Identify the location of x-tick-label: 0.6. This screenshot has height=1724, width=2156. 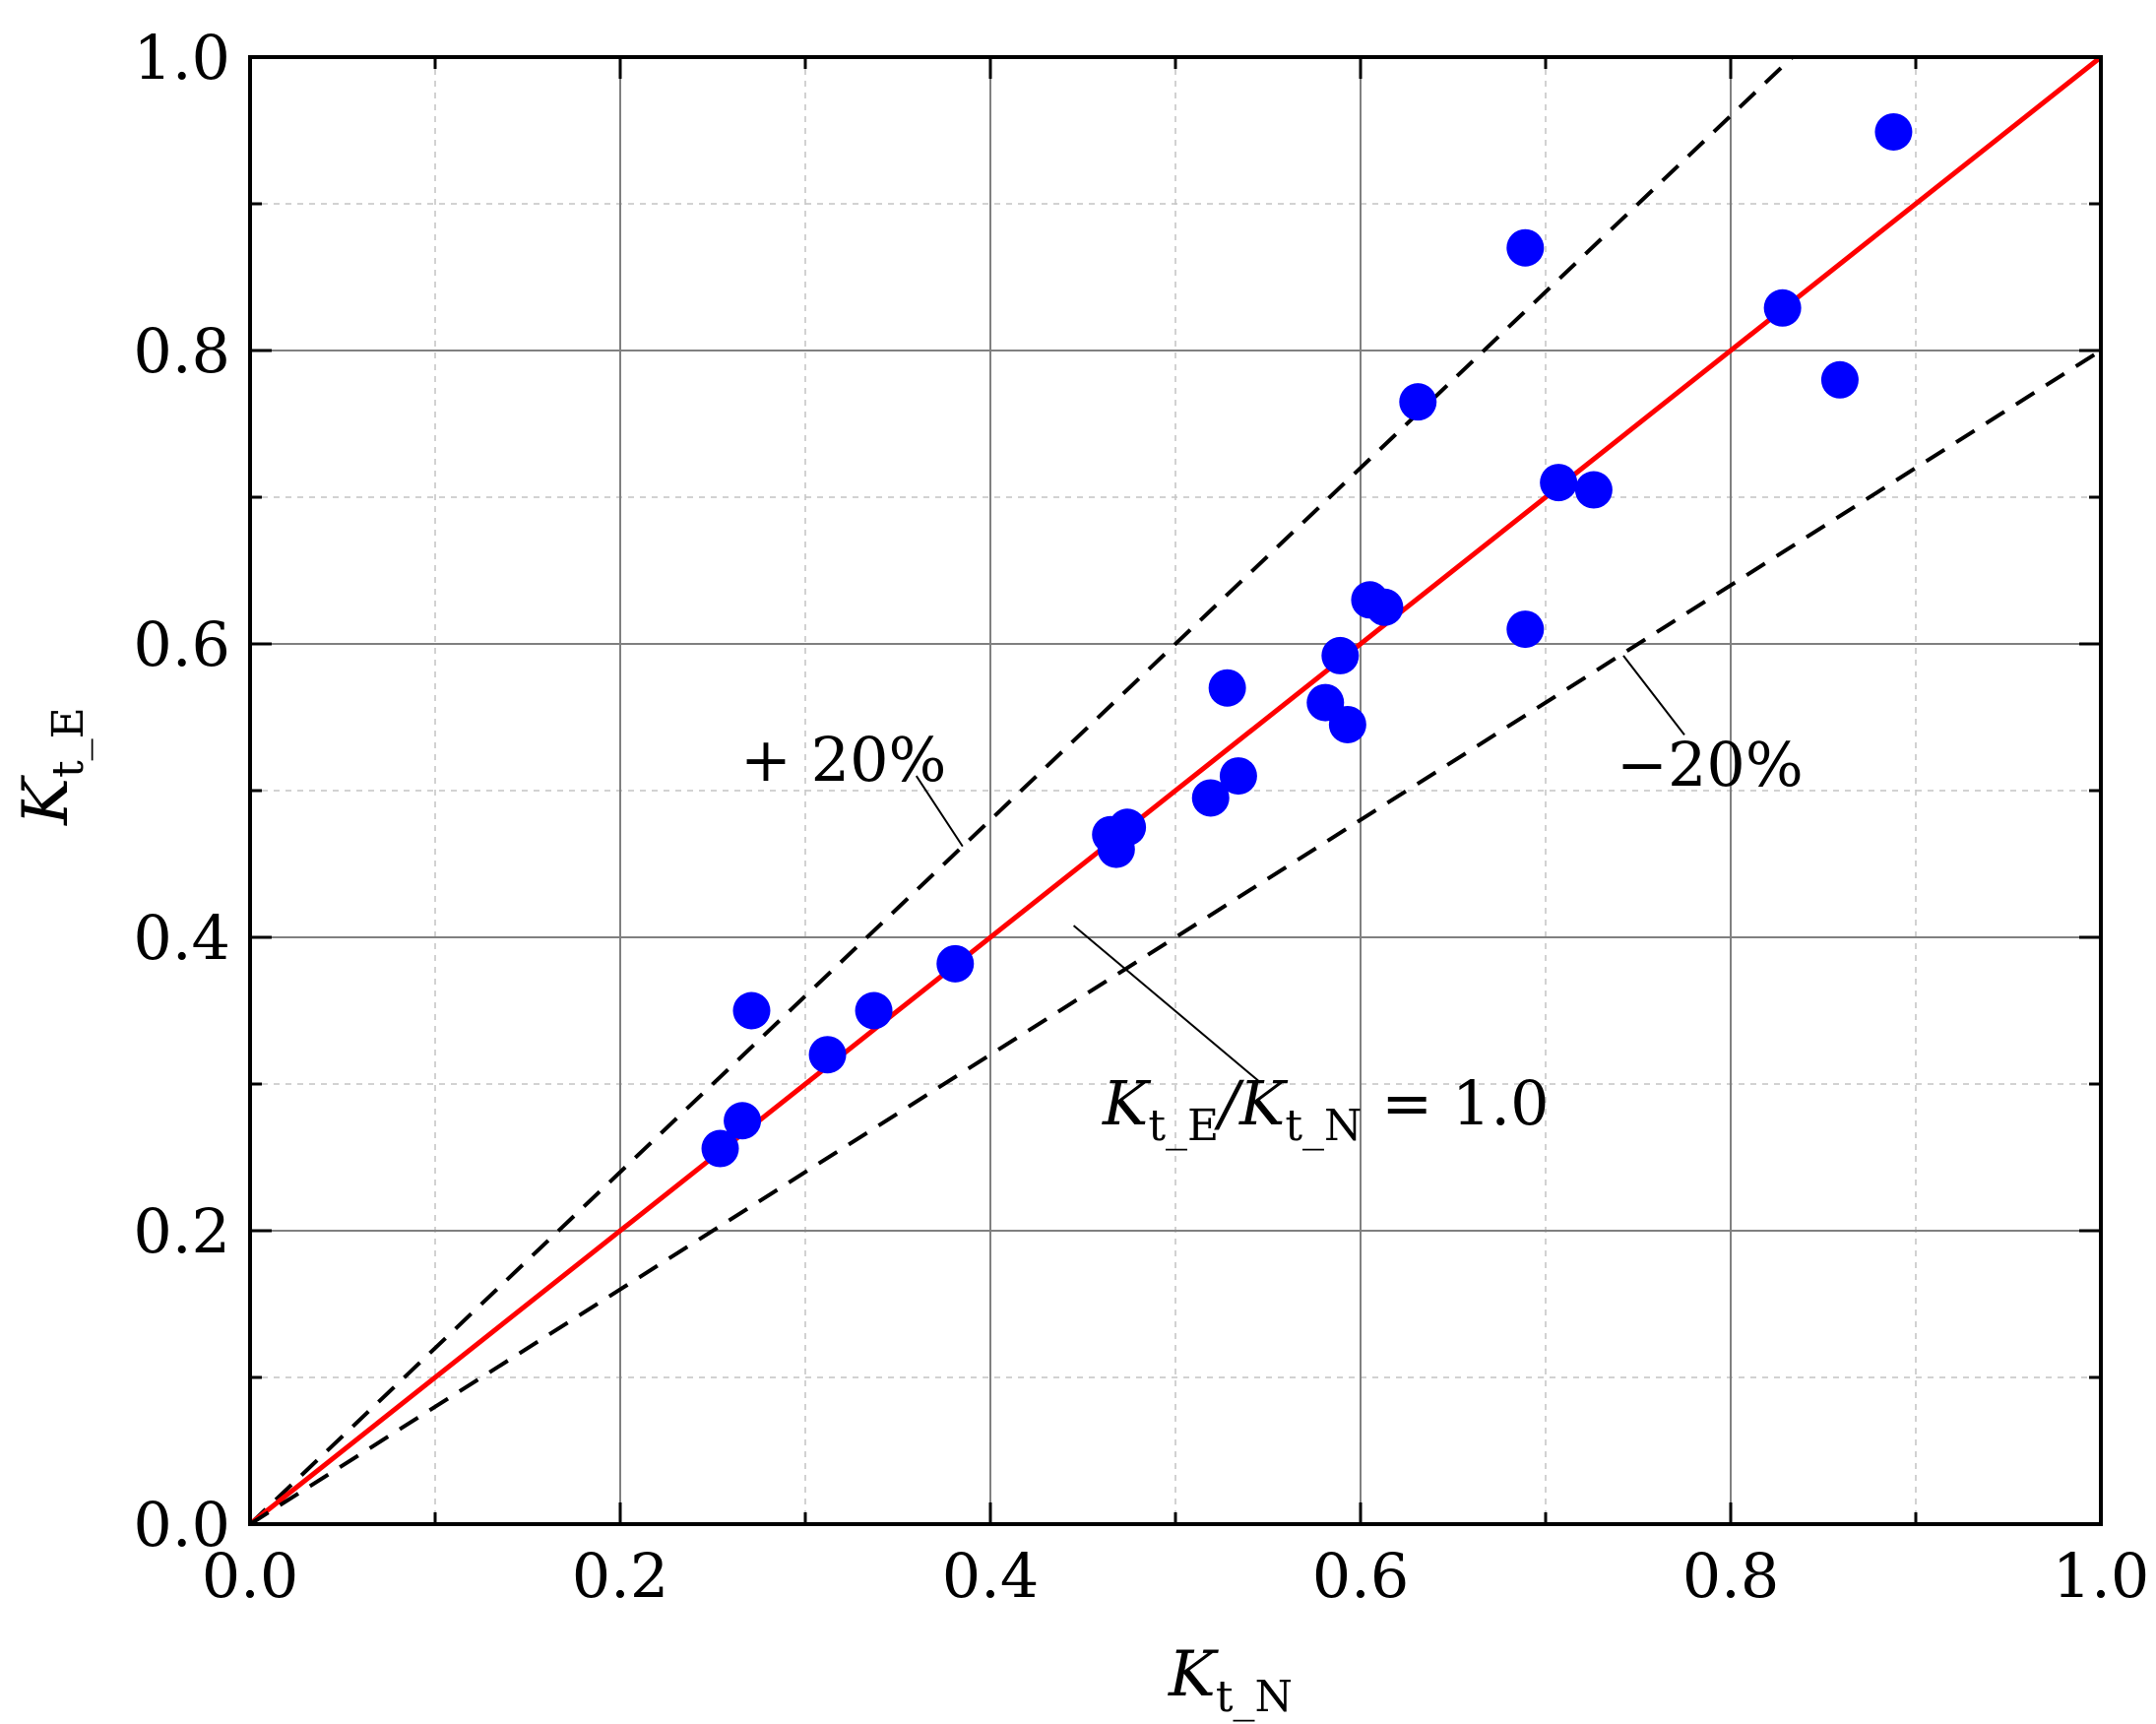
(1361, 1576).